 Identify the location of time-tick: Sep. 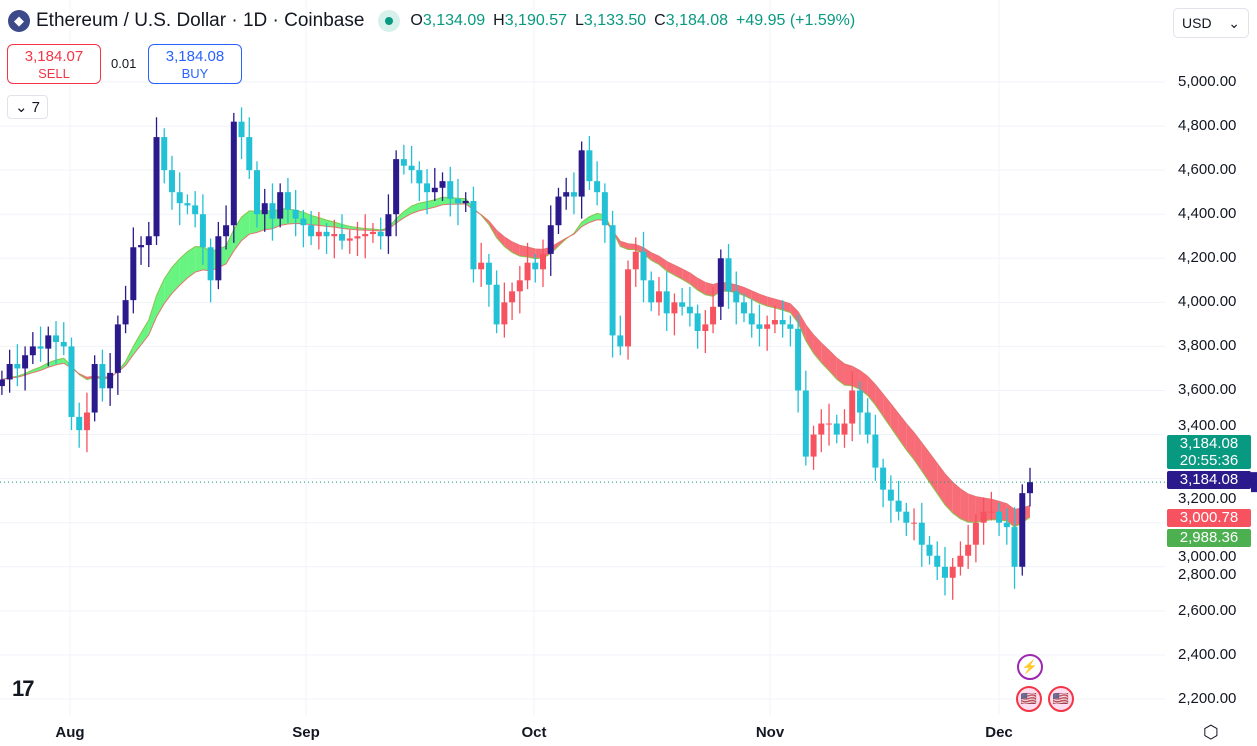
(306, 732).